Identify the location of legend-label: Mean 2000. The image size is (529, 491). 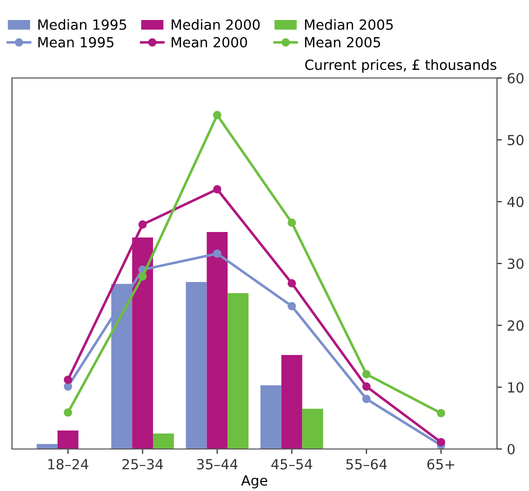
(210, 42).